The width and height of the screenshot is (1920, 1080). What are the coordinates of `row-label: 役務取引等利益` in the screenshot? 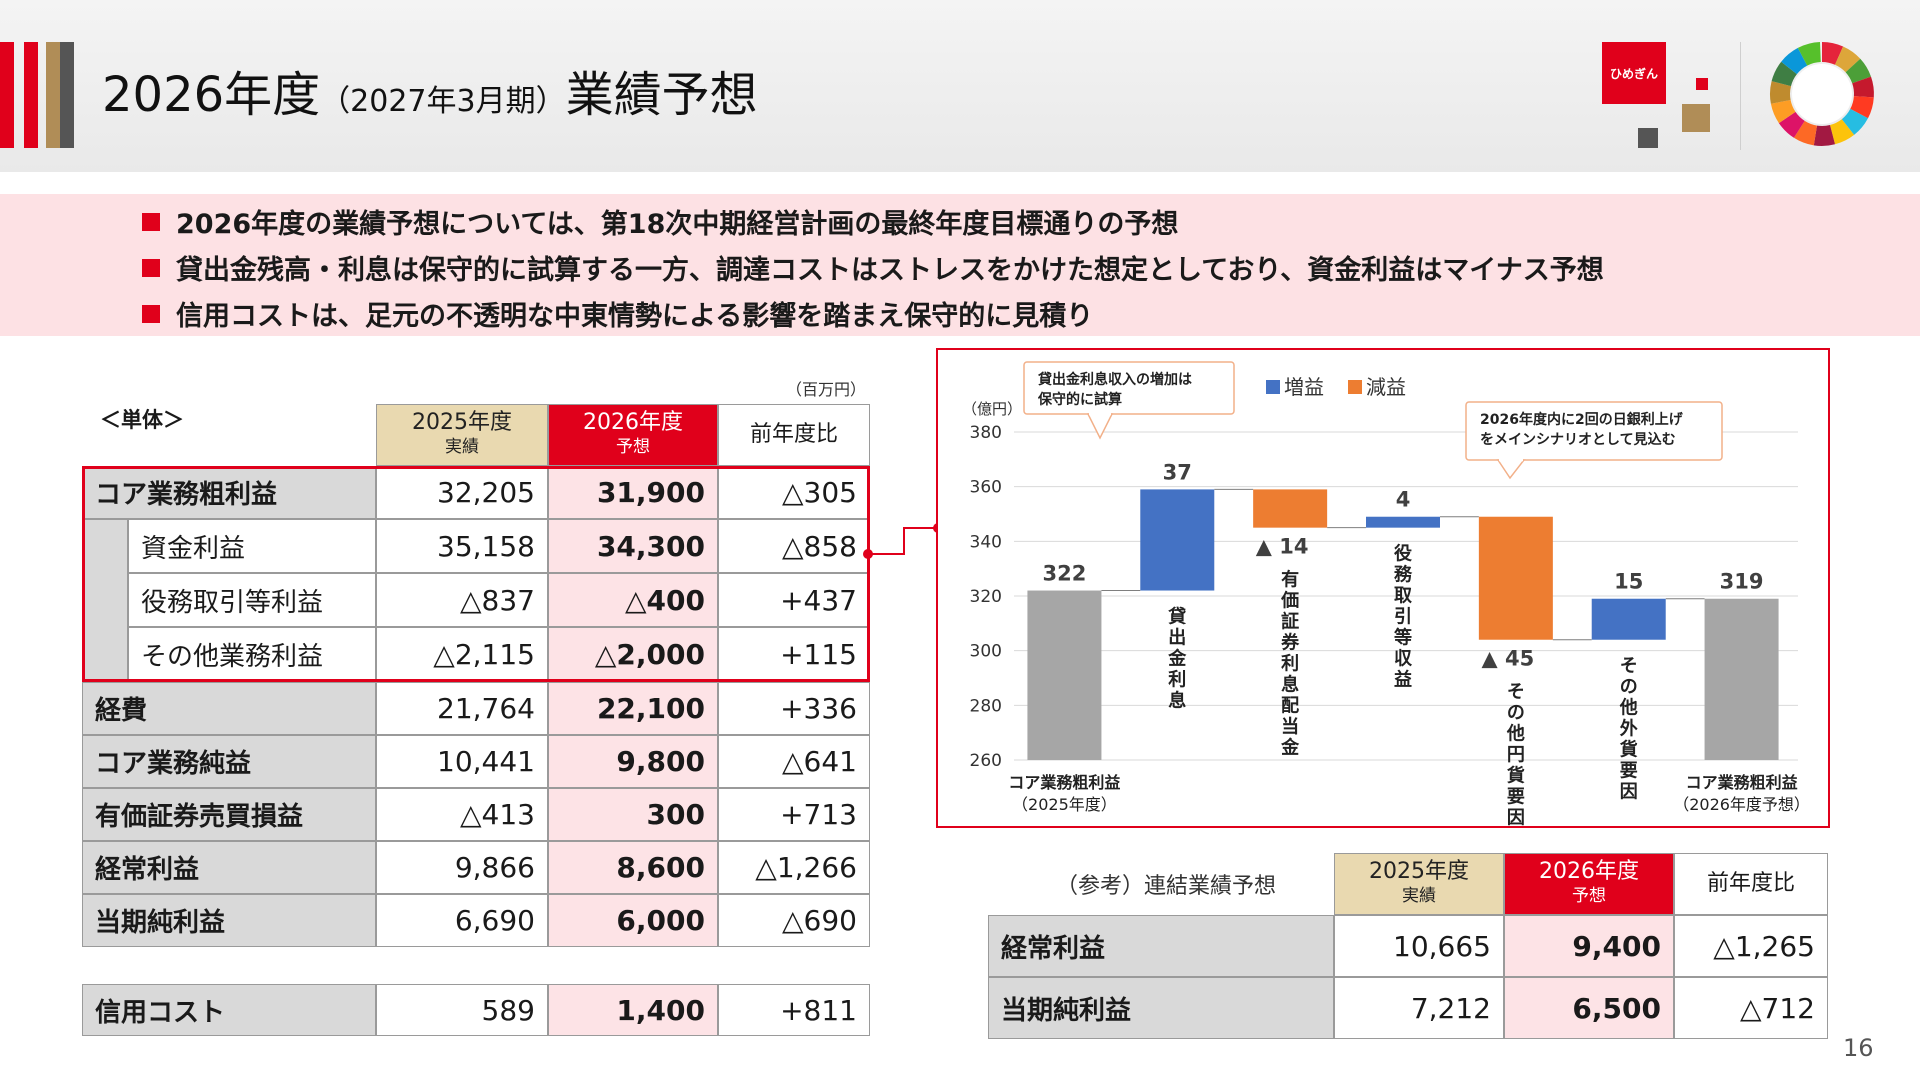 It's located at (252, 600).